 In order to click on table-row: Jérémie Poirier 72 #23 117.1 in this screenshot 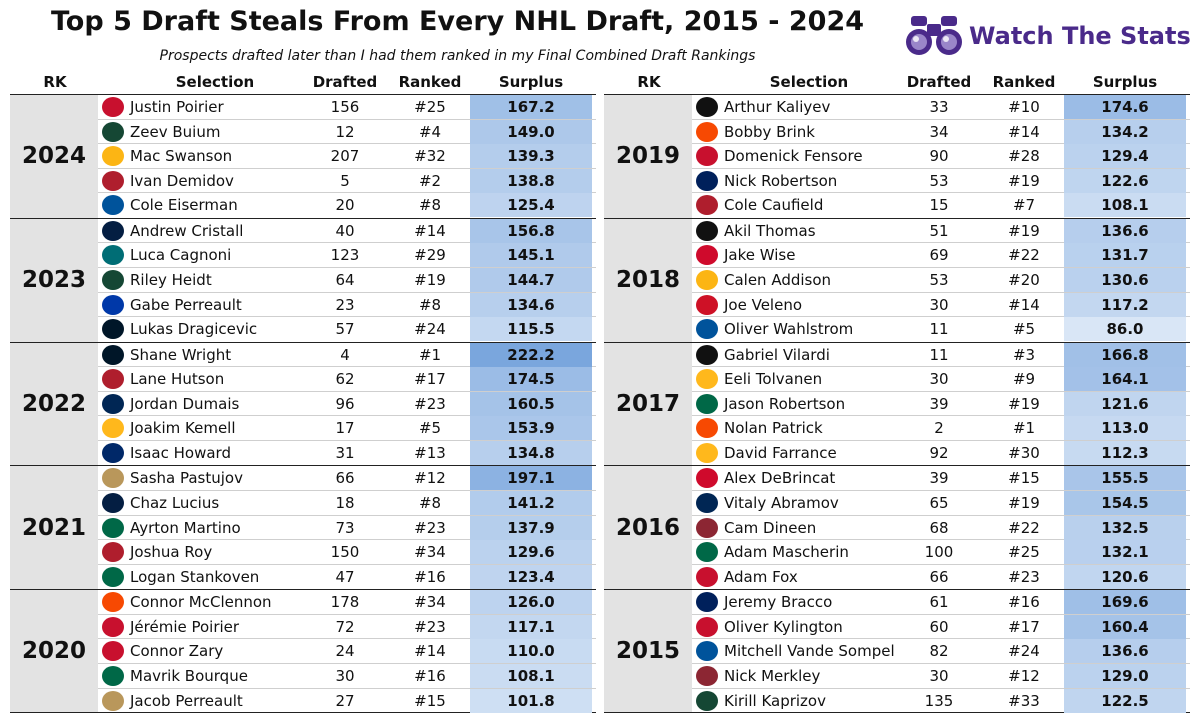, I will do `click(347, 627)`.